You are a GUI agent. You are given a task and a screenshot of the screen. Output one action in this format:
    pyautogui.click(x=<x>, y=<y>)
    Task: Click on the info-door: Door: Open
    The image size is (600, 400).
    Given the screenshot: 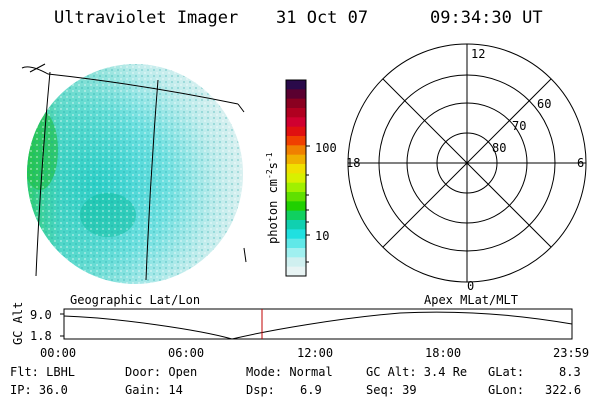 What is the action you would take?
    pyautogui.click(x=161, y=372)
    